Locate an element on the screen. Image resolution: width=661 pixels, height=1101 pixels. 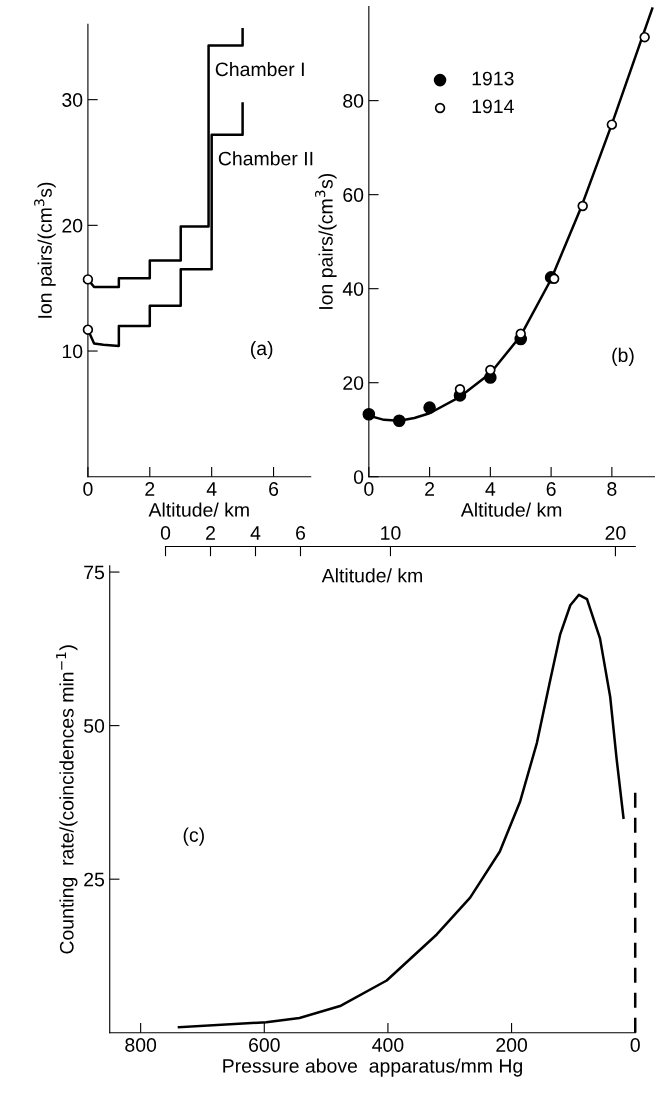
y-tick-label: 40 is located at coordinates (353, 289).